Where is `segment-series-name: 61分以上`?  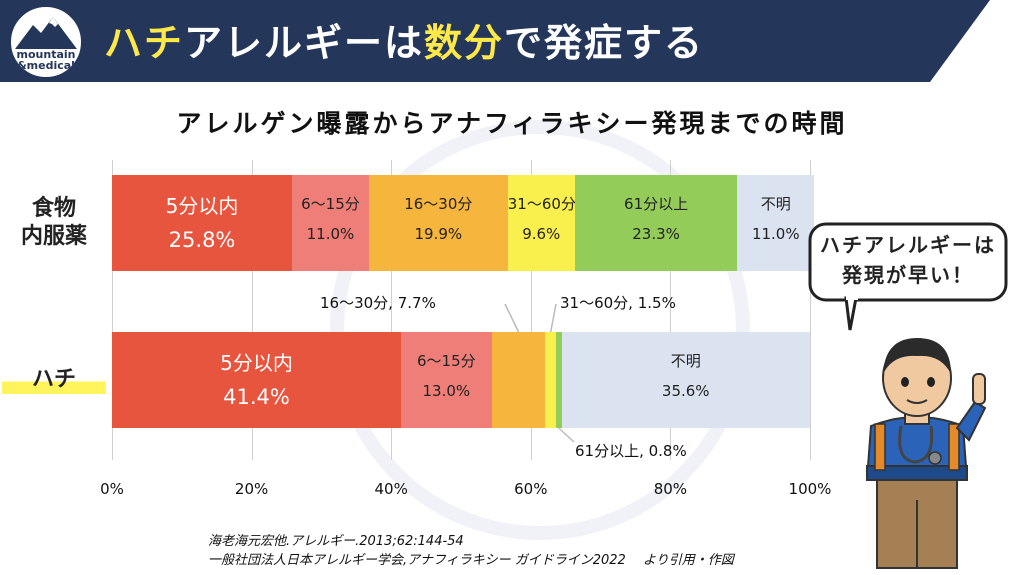
segment-series-name: 61分以上 is located at coordinates (656, 204).